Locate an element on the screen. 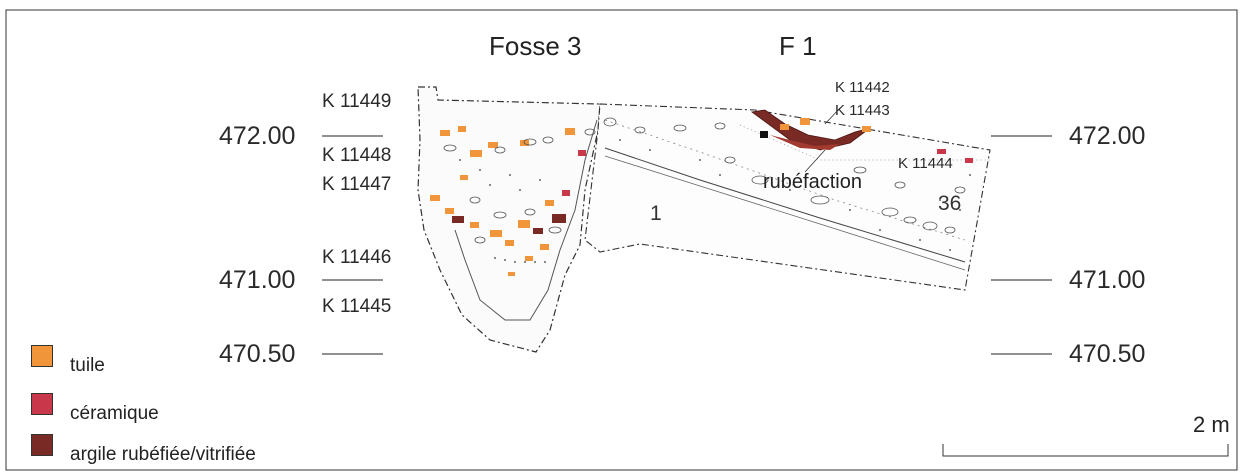  sample-code-k11443: K 11443 is located at coordinates (862, 110).